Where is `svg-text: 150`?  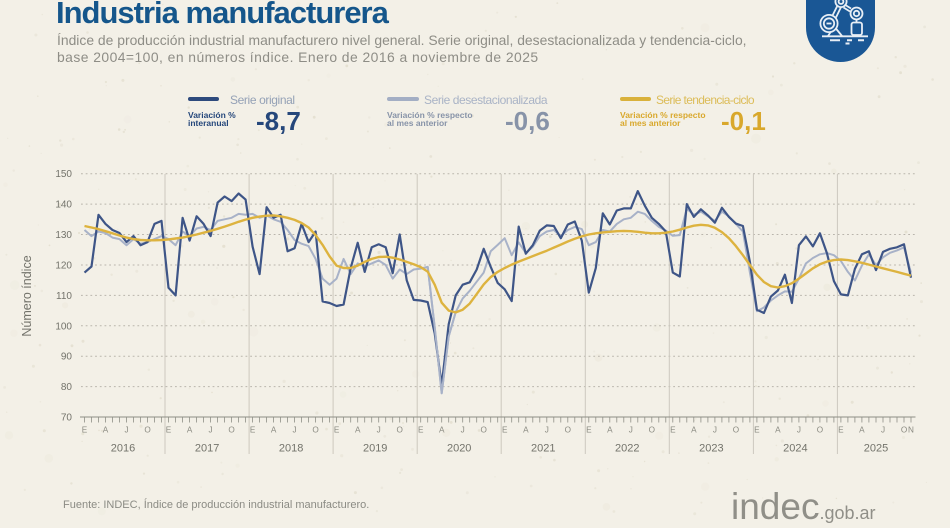
svg-text: 150 is located at coordinates (63, 174).